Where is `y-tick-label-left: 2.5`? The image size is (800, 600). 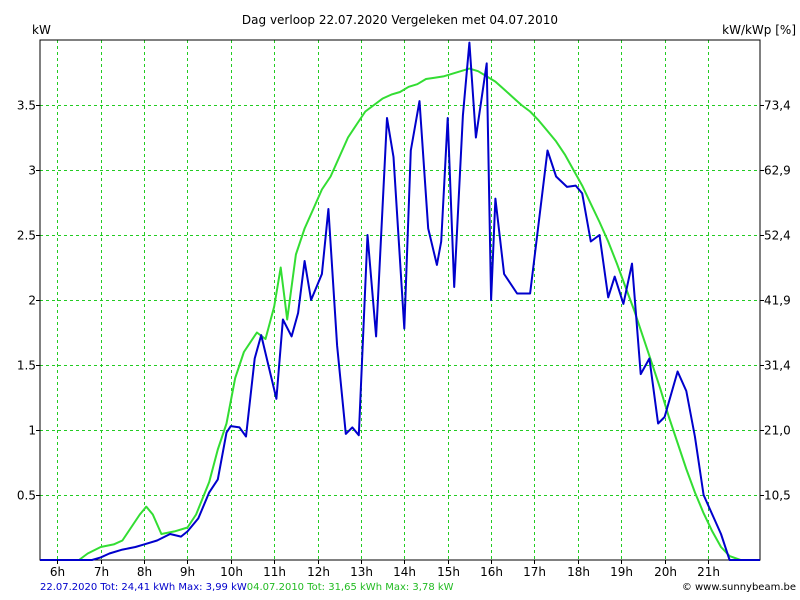
y-tick-label-left: 2.5 is located at coordinates (26, 236).